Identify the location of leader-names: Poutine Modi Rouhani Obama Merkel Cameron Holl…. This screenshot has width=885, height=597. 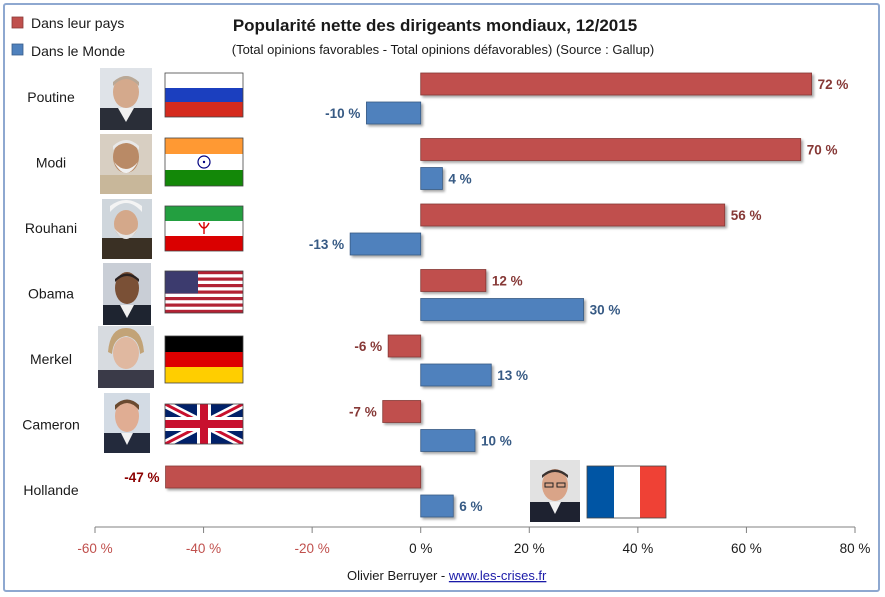
(51, 293).